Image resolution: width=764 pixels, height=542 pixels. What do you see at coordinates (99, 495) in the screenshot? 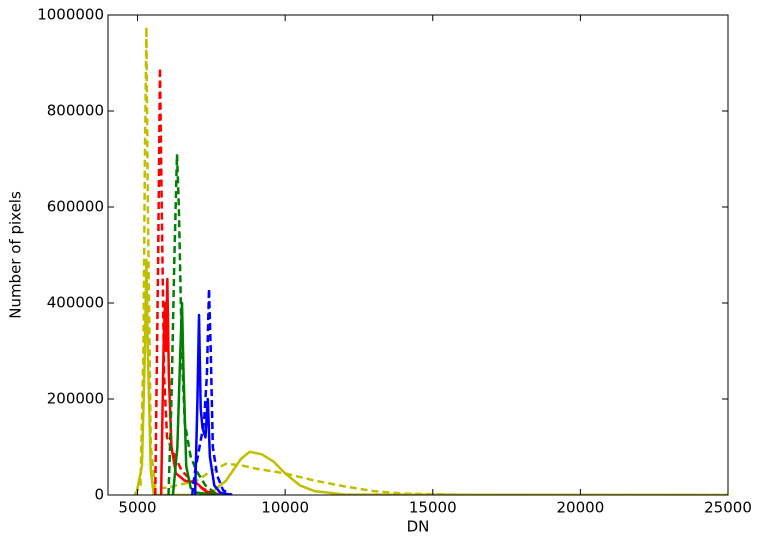
I see `y-tick-label: 0` at bounding box center [99, 495].